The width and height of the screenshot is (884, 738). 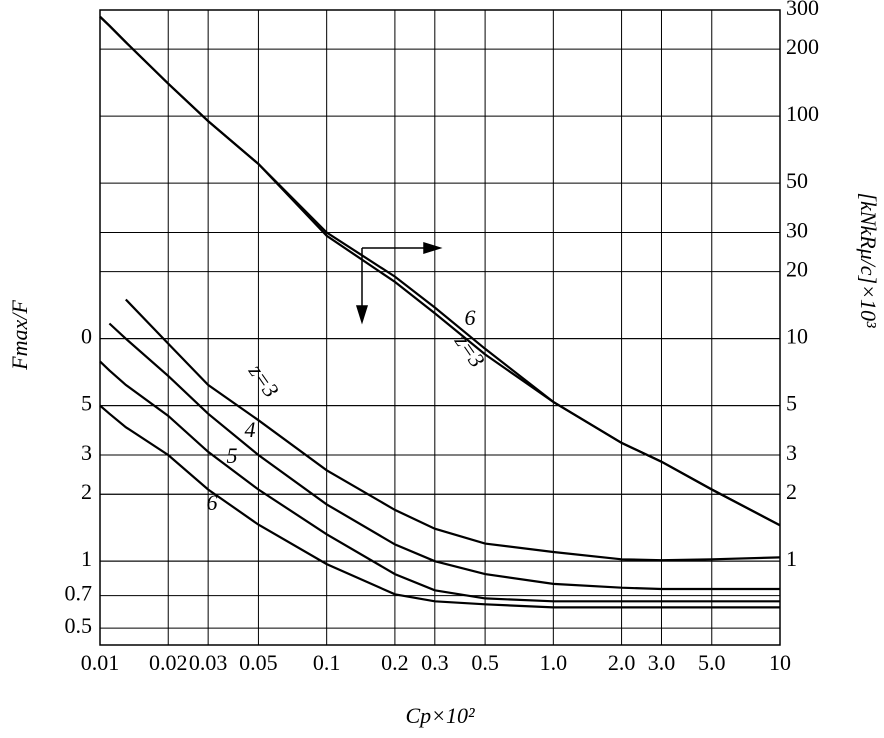 I want to click on y2-tick-label: 3, so click(x=791, y=452).